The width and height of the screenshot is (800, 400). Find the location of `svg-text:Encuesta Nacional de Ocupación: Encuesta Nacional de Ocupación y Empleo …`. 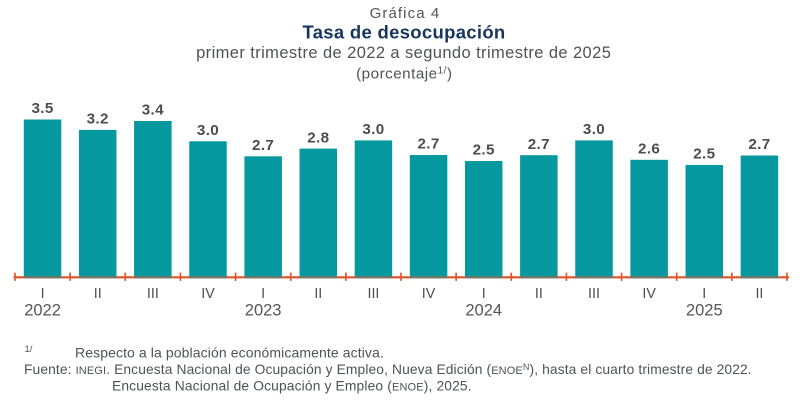

svg-text:Encuesta Nacional de Ocupación: Encuesta Nacional de Ocupación y Empleo … is located at coordinates (292, 386).